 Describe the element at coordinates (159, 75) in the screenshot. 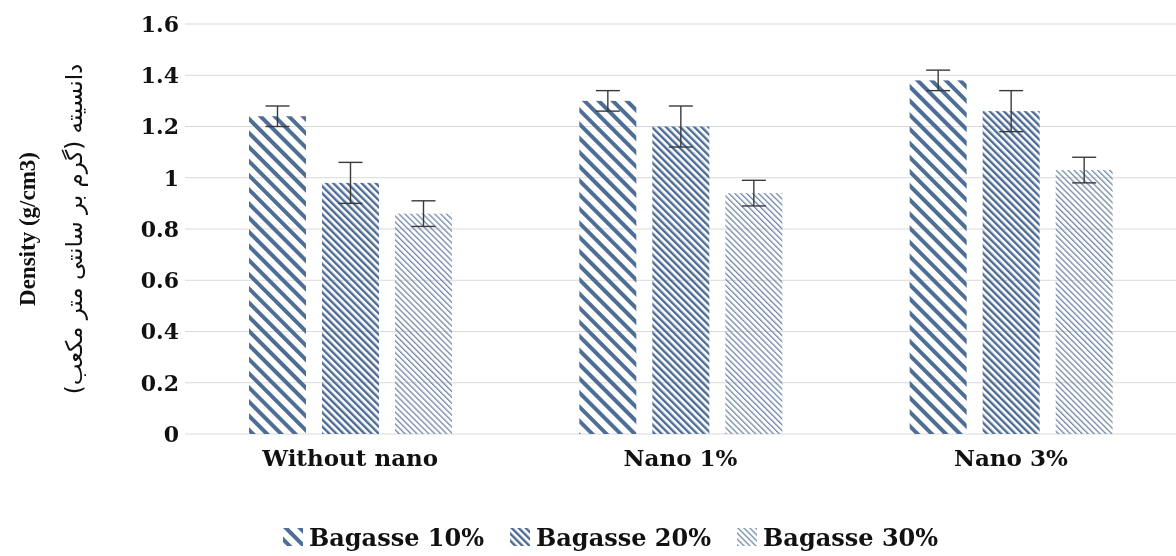

I see `y-tick-label: 1.4` at that location.